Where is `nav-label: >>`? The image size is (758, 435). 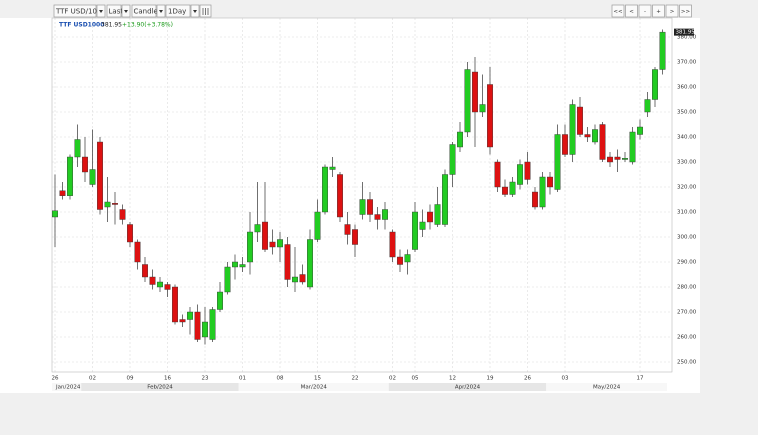
nav-label: >> is located at coordinates (686, 12).